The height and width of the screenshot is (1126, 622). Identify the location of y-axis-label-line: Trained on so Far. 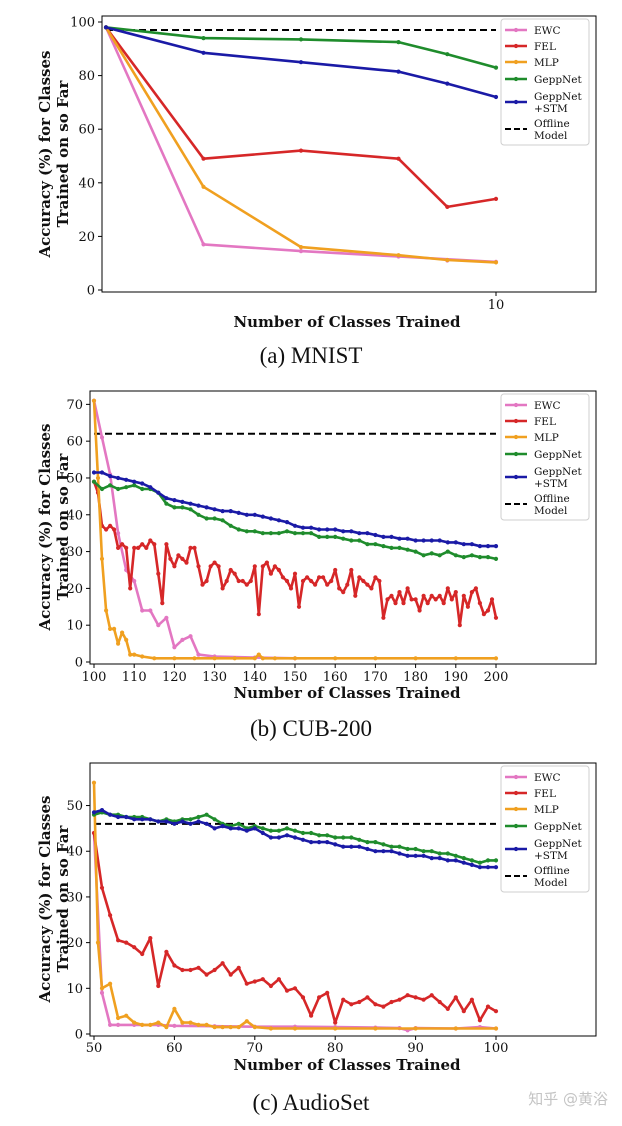
(63, 899).